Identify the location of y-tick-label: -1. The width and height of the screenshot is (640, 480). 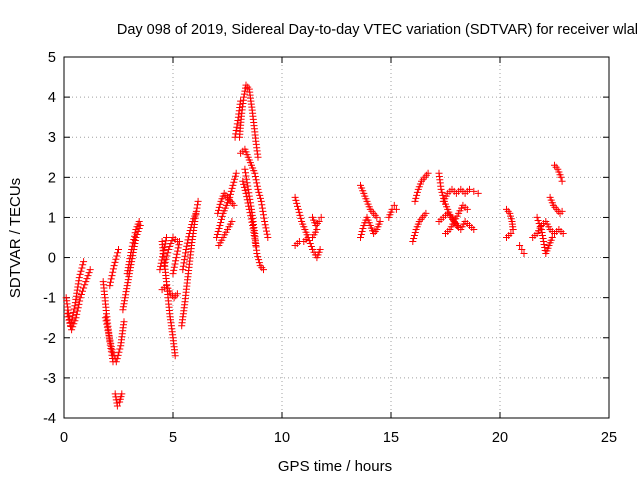
(49, 299).